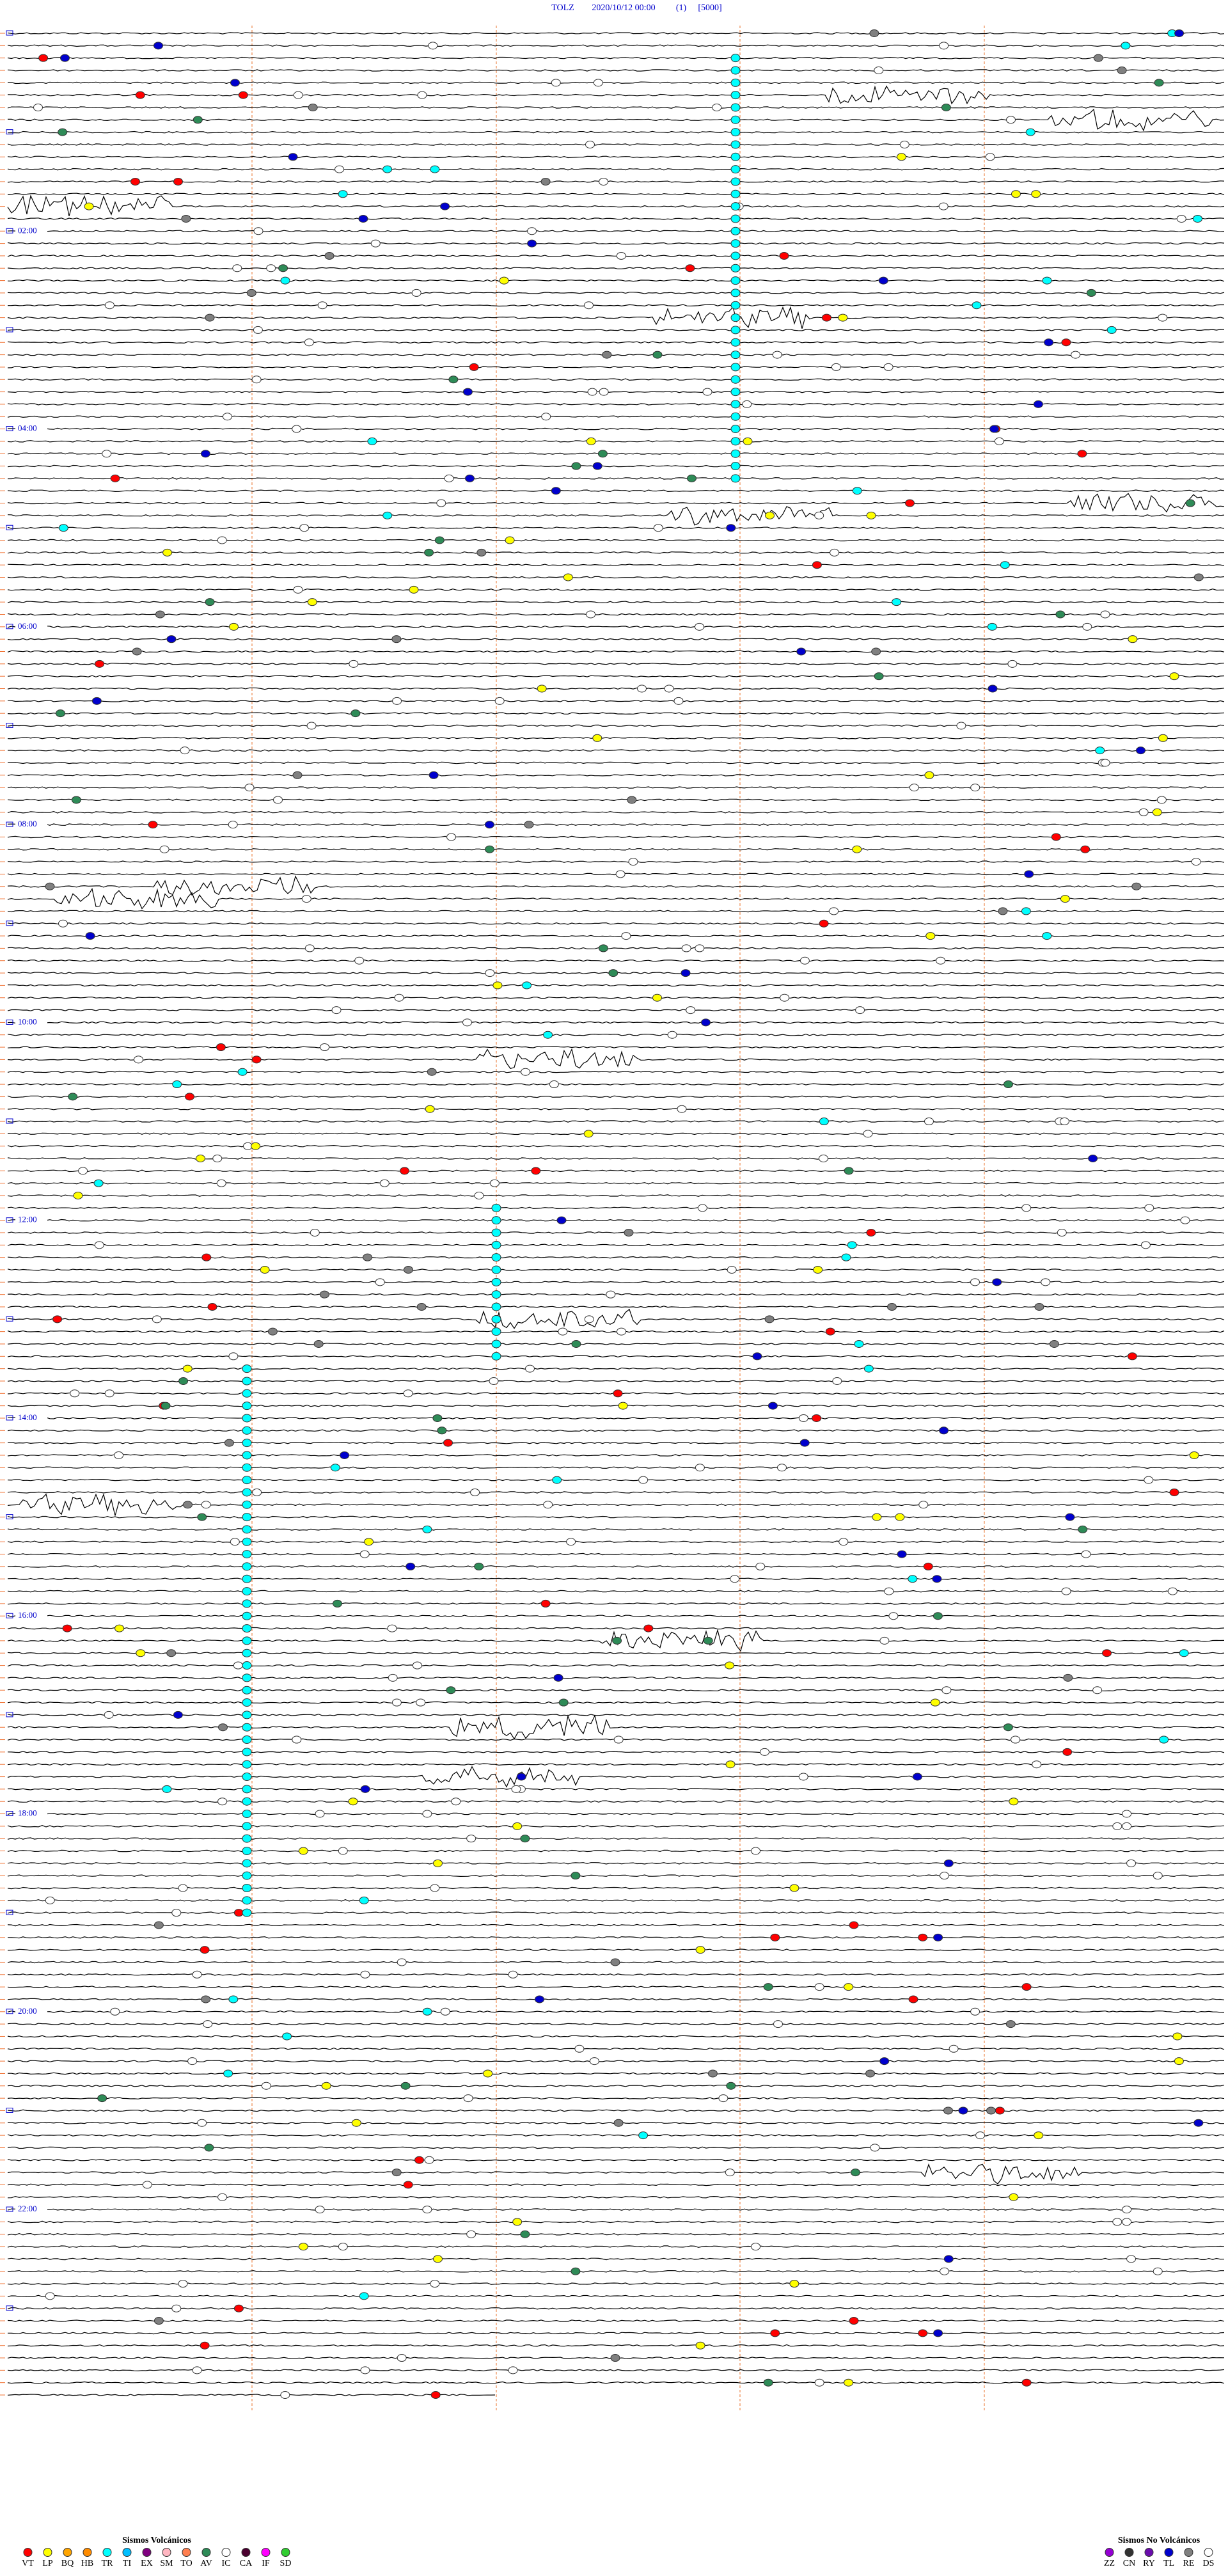  What do you see at coordinates (266, 2563) in the screenshot?
I see `legend-code: IF` at bounding box center [266, 2563].